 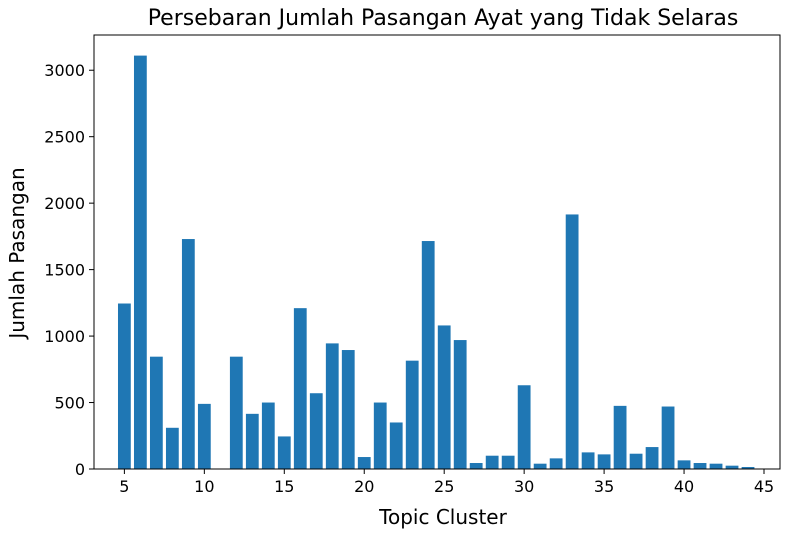 What do you see at coordinates (17, 253) in the screenshot?
I see `y-axis-label: Jumlah Pasangan` at bounding box center [17, 253].